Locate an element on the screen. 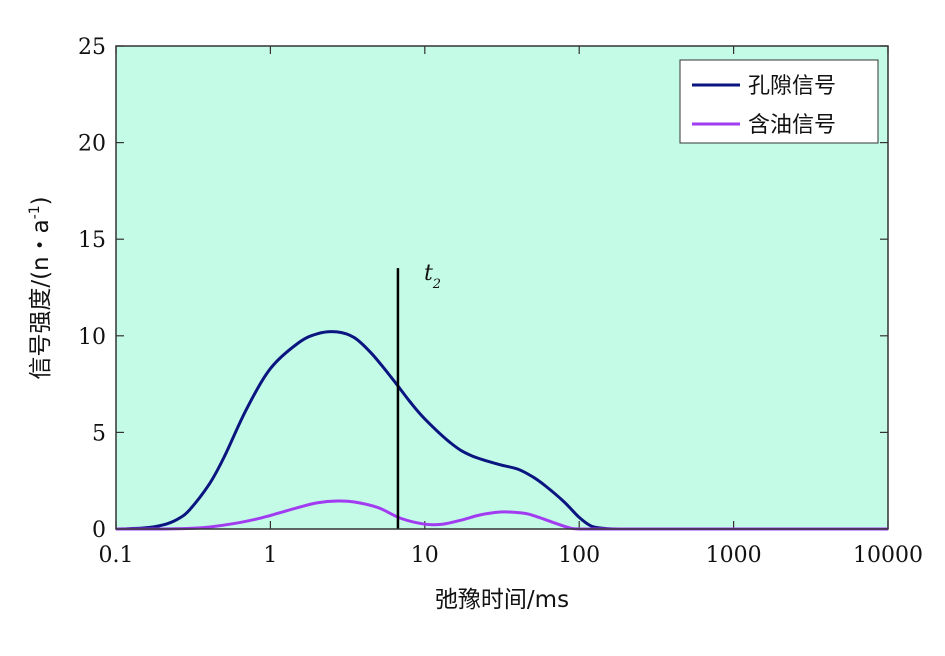 The height and width of the screenshot is (656, 945). y-axis-title-suffix: ) is located at coordinates (41, 200).